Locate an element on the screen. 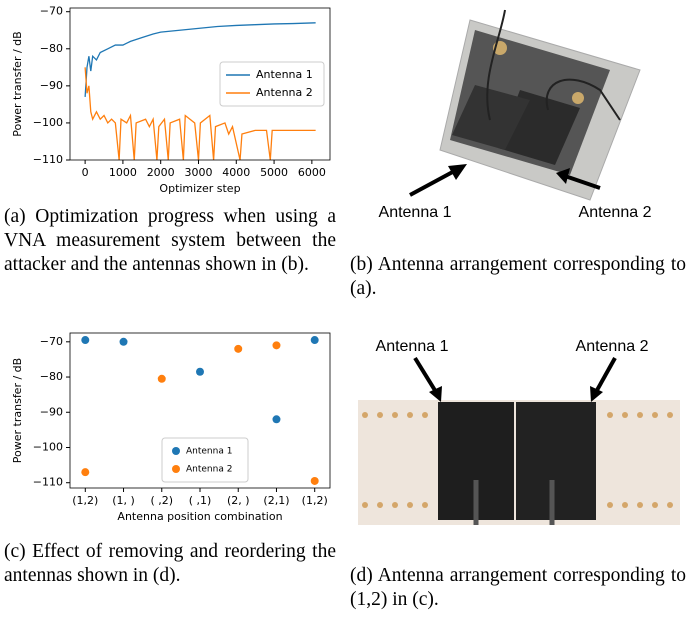 The height and width of the screenshot is (621, 694). x-tick-label: 6000 is located at coordinates (312, 172).